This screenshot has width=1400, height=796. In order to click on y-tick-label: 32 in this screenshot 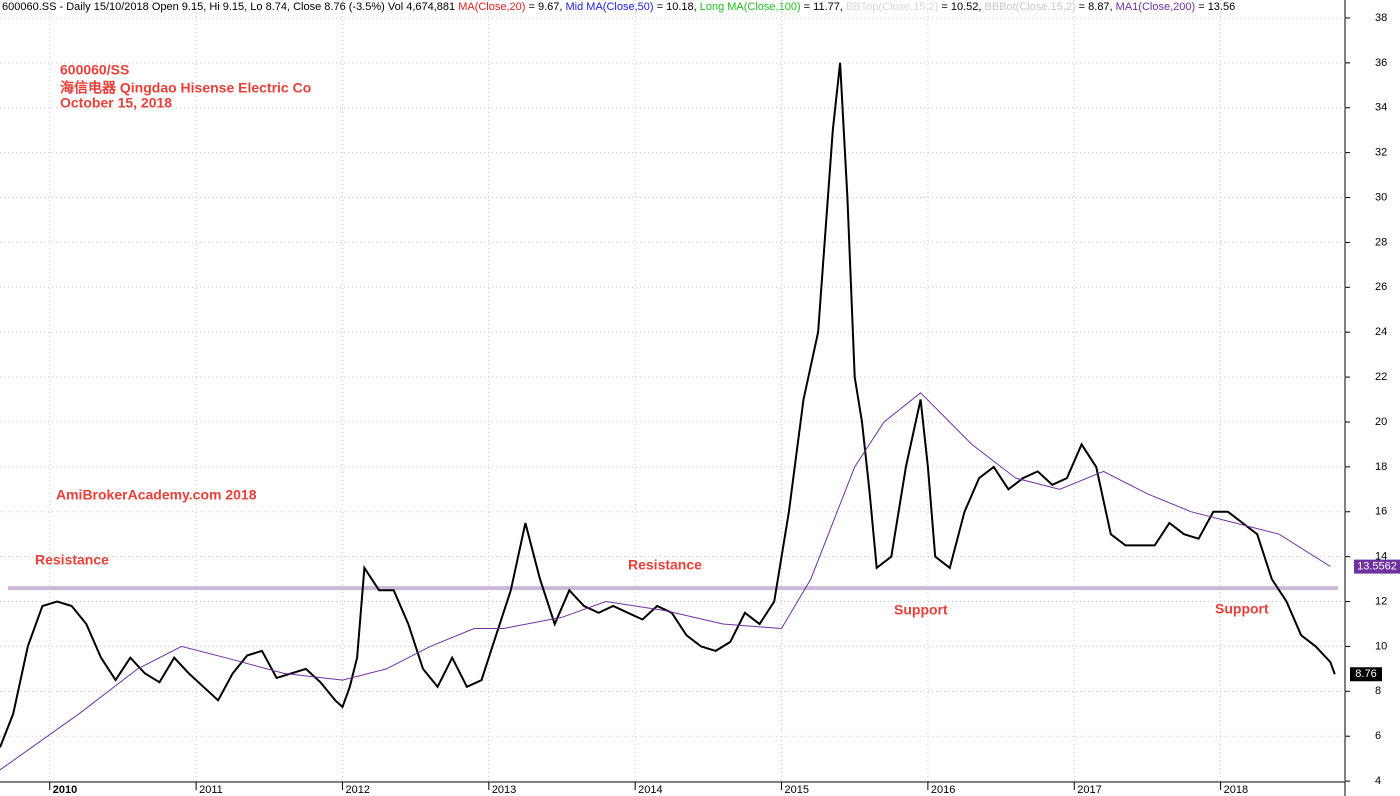, I will do `click(1381, 153)`.